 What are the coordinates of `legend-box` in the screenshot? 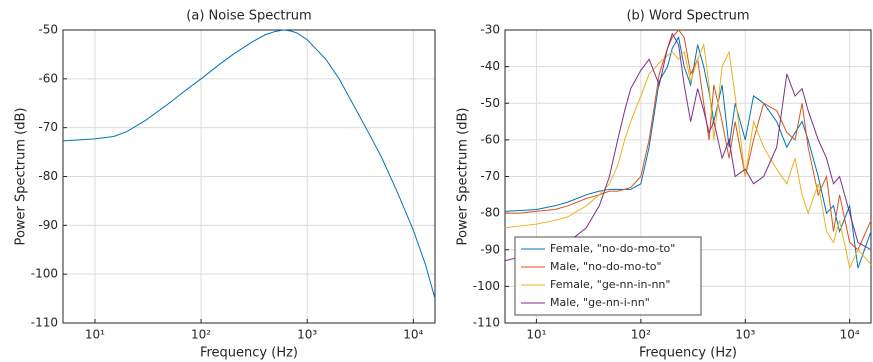 It's located at (608, 276).